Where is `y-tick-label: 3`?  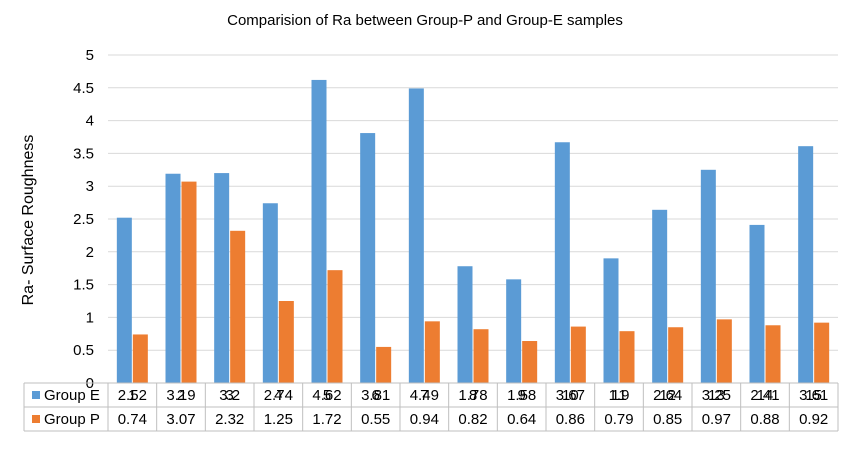
y-tick-label: 3 is located at coordinates (90, 186).